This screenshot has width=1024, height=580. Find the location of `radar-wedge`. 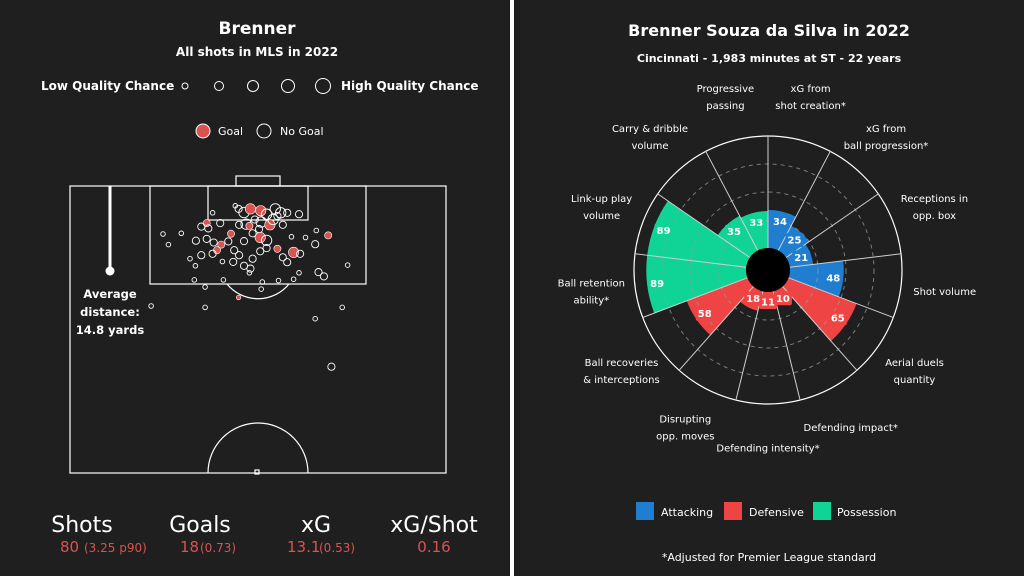

radar-wedge is located at coordinates (697, 284).